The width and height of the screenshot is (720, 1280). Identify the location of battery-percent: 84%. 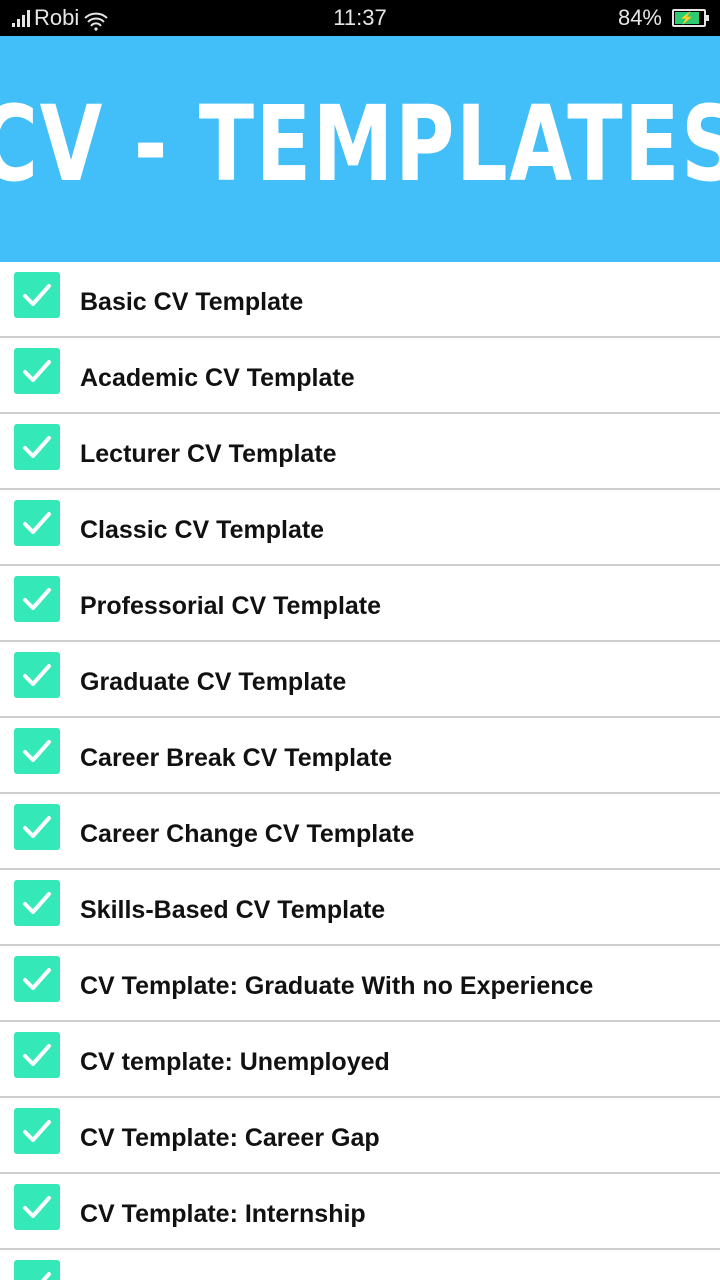
(639, 17).